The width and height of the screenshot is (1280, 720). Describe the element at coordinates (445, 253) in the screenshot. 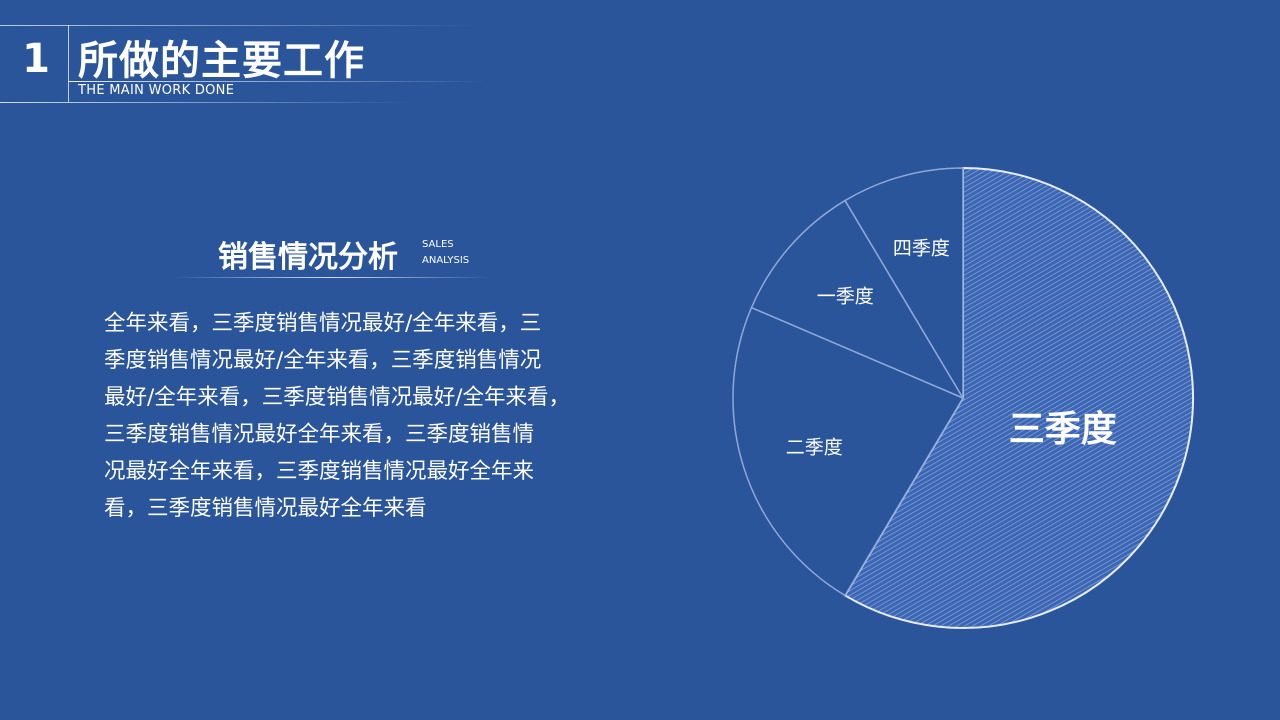

I see `section-subtitle: SALES ANALYSIS` at that location.